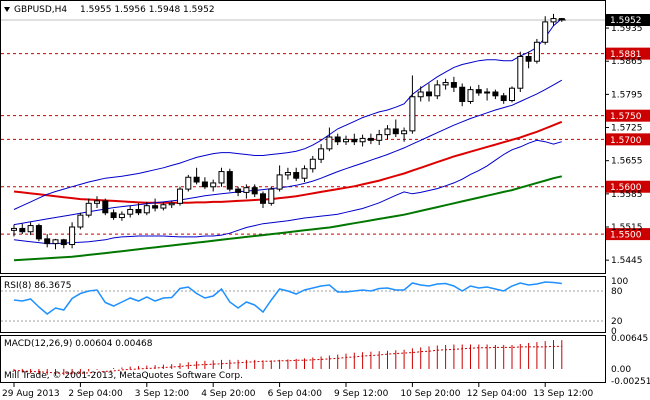  Describe the element at coordinates (40, 10) in the screenshot. I see `symbol-timeframe: GBPUSD,H4` at that location.